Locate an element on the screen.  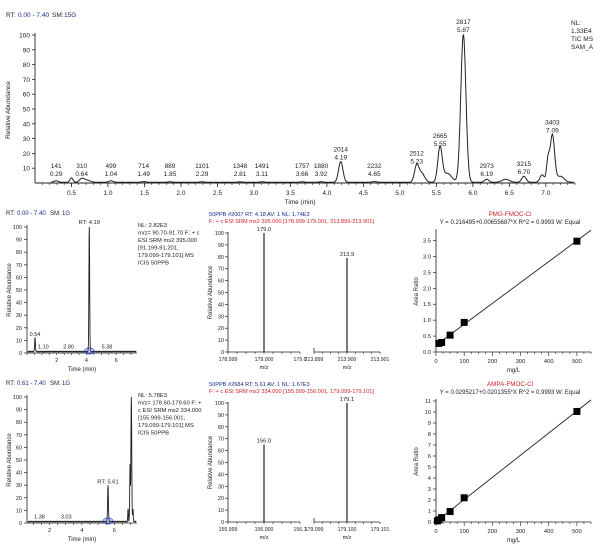
minor-peak-label: 3.03 is located at coordinates (66, 517).